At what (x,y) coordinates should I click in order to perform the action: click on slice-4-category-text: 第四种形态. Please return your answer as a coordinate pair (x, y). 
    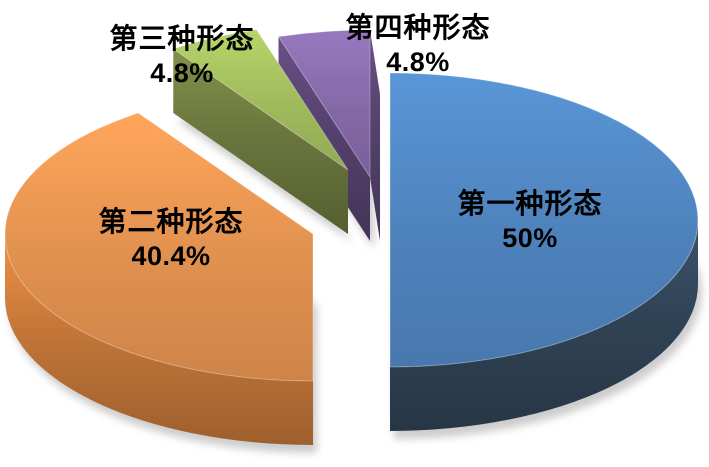
    Looking at the image, I should click on (418, 27).